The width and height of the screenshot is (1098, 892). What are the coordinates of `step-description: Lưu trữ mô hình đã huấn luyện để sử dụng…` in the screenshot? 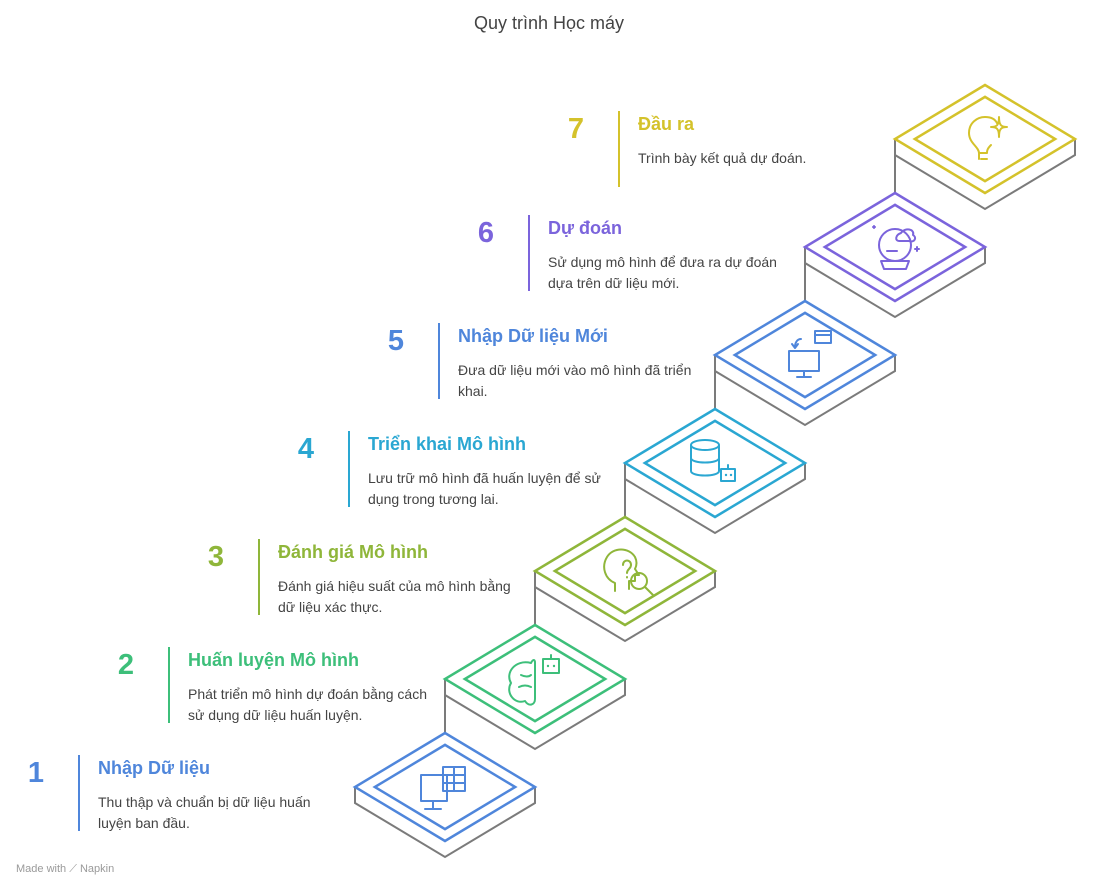 It's located at (484, 488).